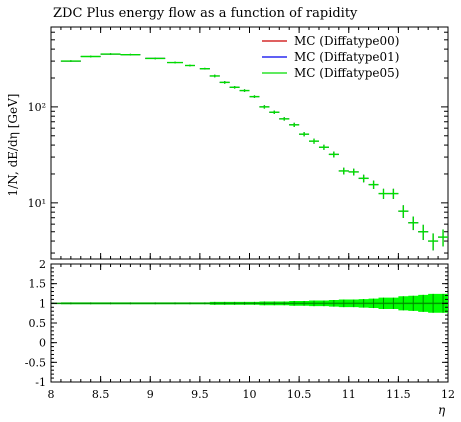 Image resolution: width=461 pixels, height=422 pixels. Describe the element at coordinates (42, 303) in the screenshot. I see `ratio-tick-label: 1` at that location.